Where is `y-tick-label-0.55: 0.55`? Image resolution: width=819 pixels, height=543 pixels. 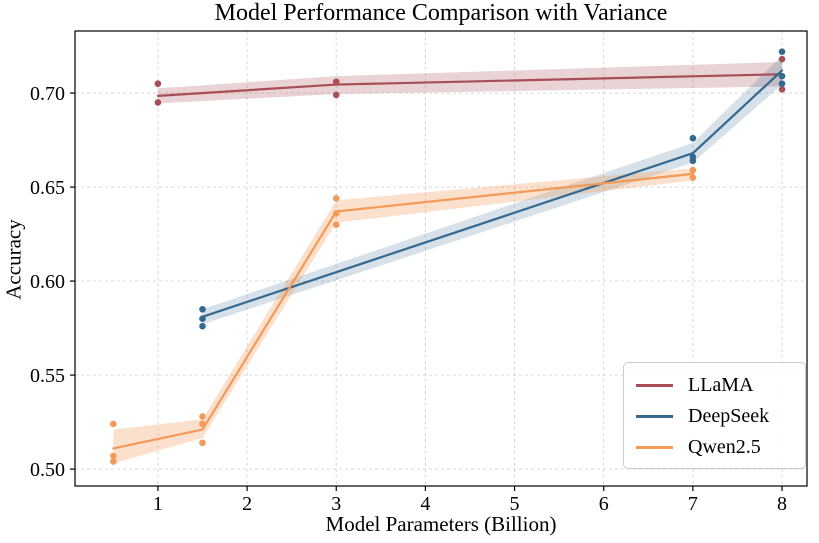 y-tick-label-0.55: 0.55 is located at coordinates (47, 376).